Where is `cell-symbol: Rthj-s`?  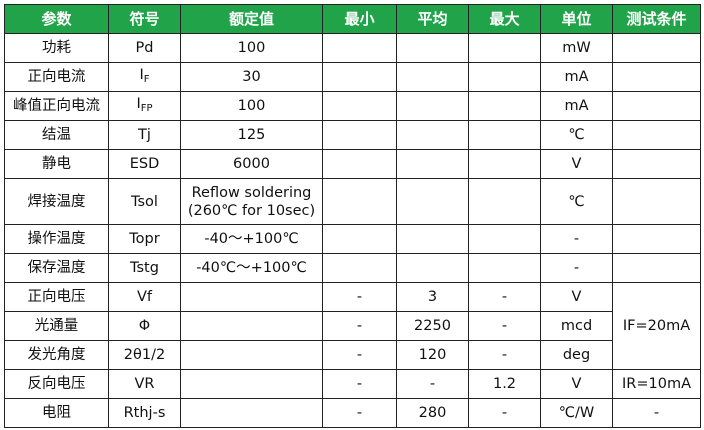 cell-symbol: Rthj-s is located at coordinates (144, 413).